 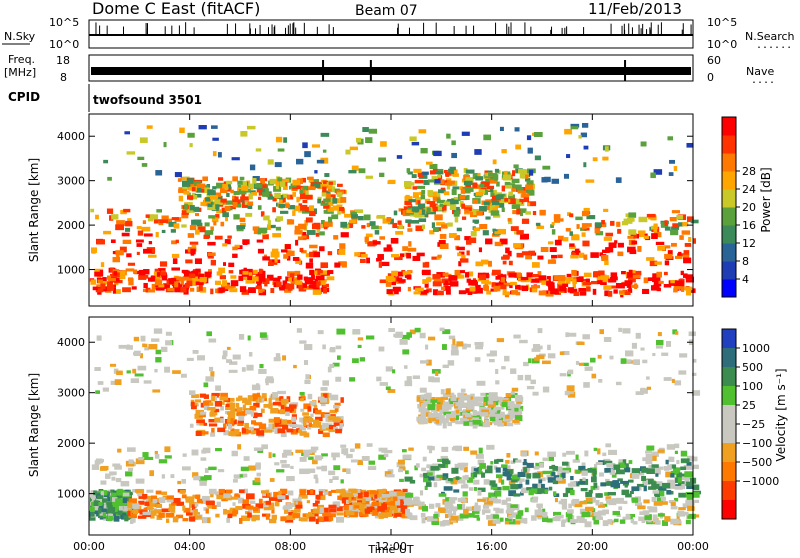 I want to click on colorbar-tick-label: 500, so click(x=752, y=367).